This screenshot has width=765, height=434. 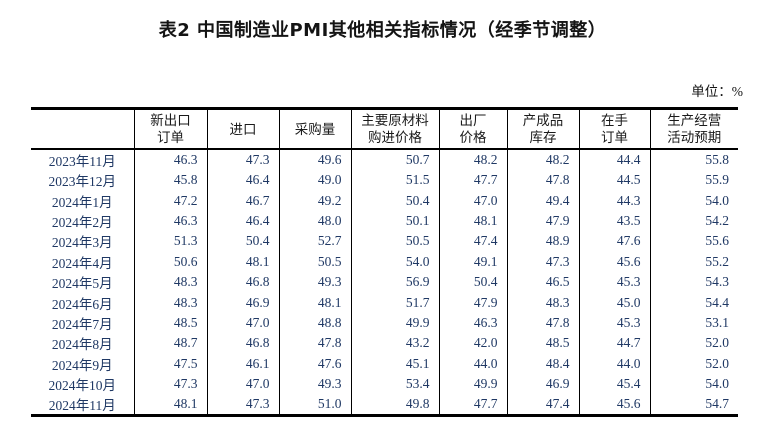 What do you see at coordinates (384, 159) in the screenshot?
I see `table-row: 2023年11月 46.3 47.3 49.6 50.7 48.2 48.2 44.4 55.8` at bounding box center [384, 159].